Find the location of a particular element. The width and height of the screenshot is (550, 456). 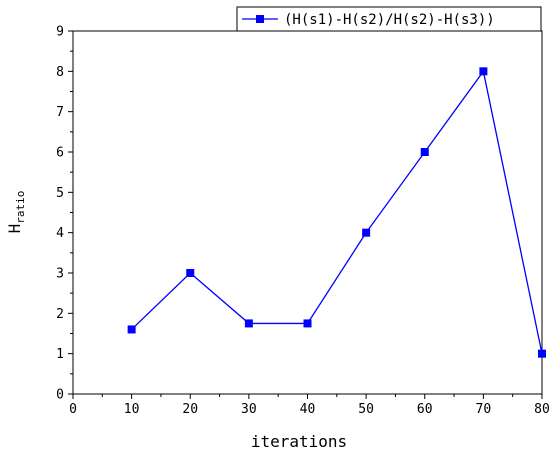

y-tick-label: 4 is located at coordinates (60, 233).